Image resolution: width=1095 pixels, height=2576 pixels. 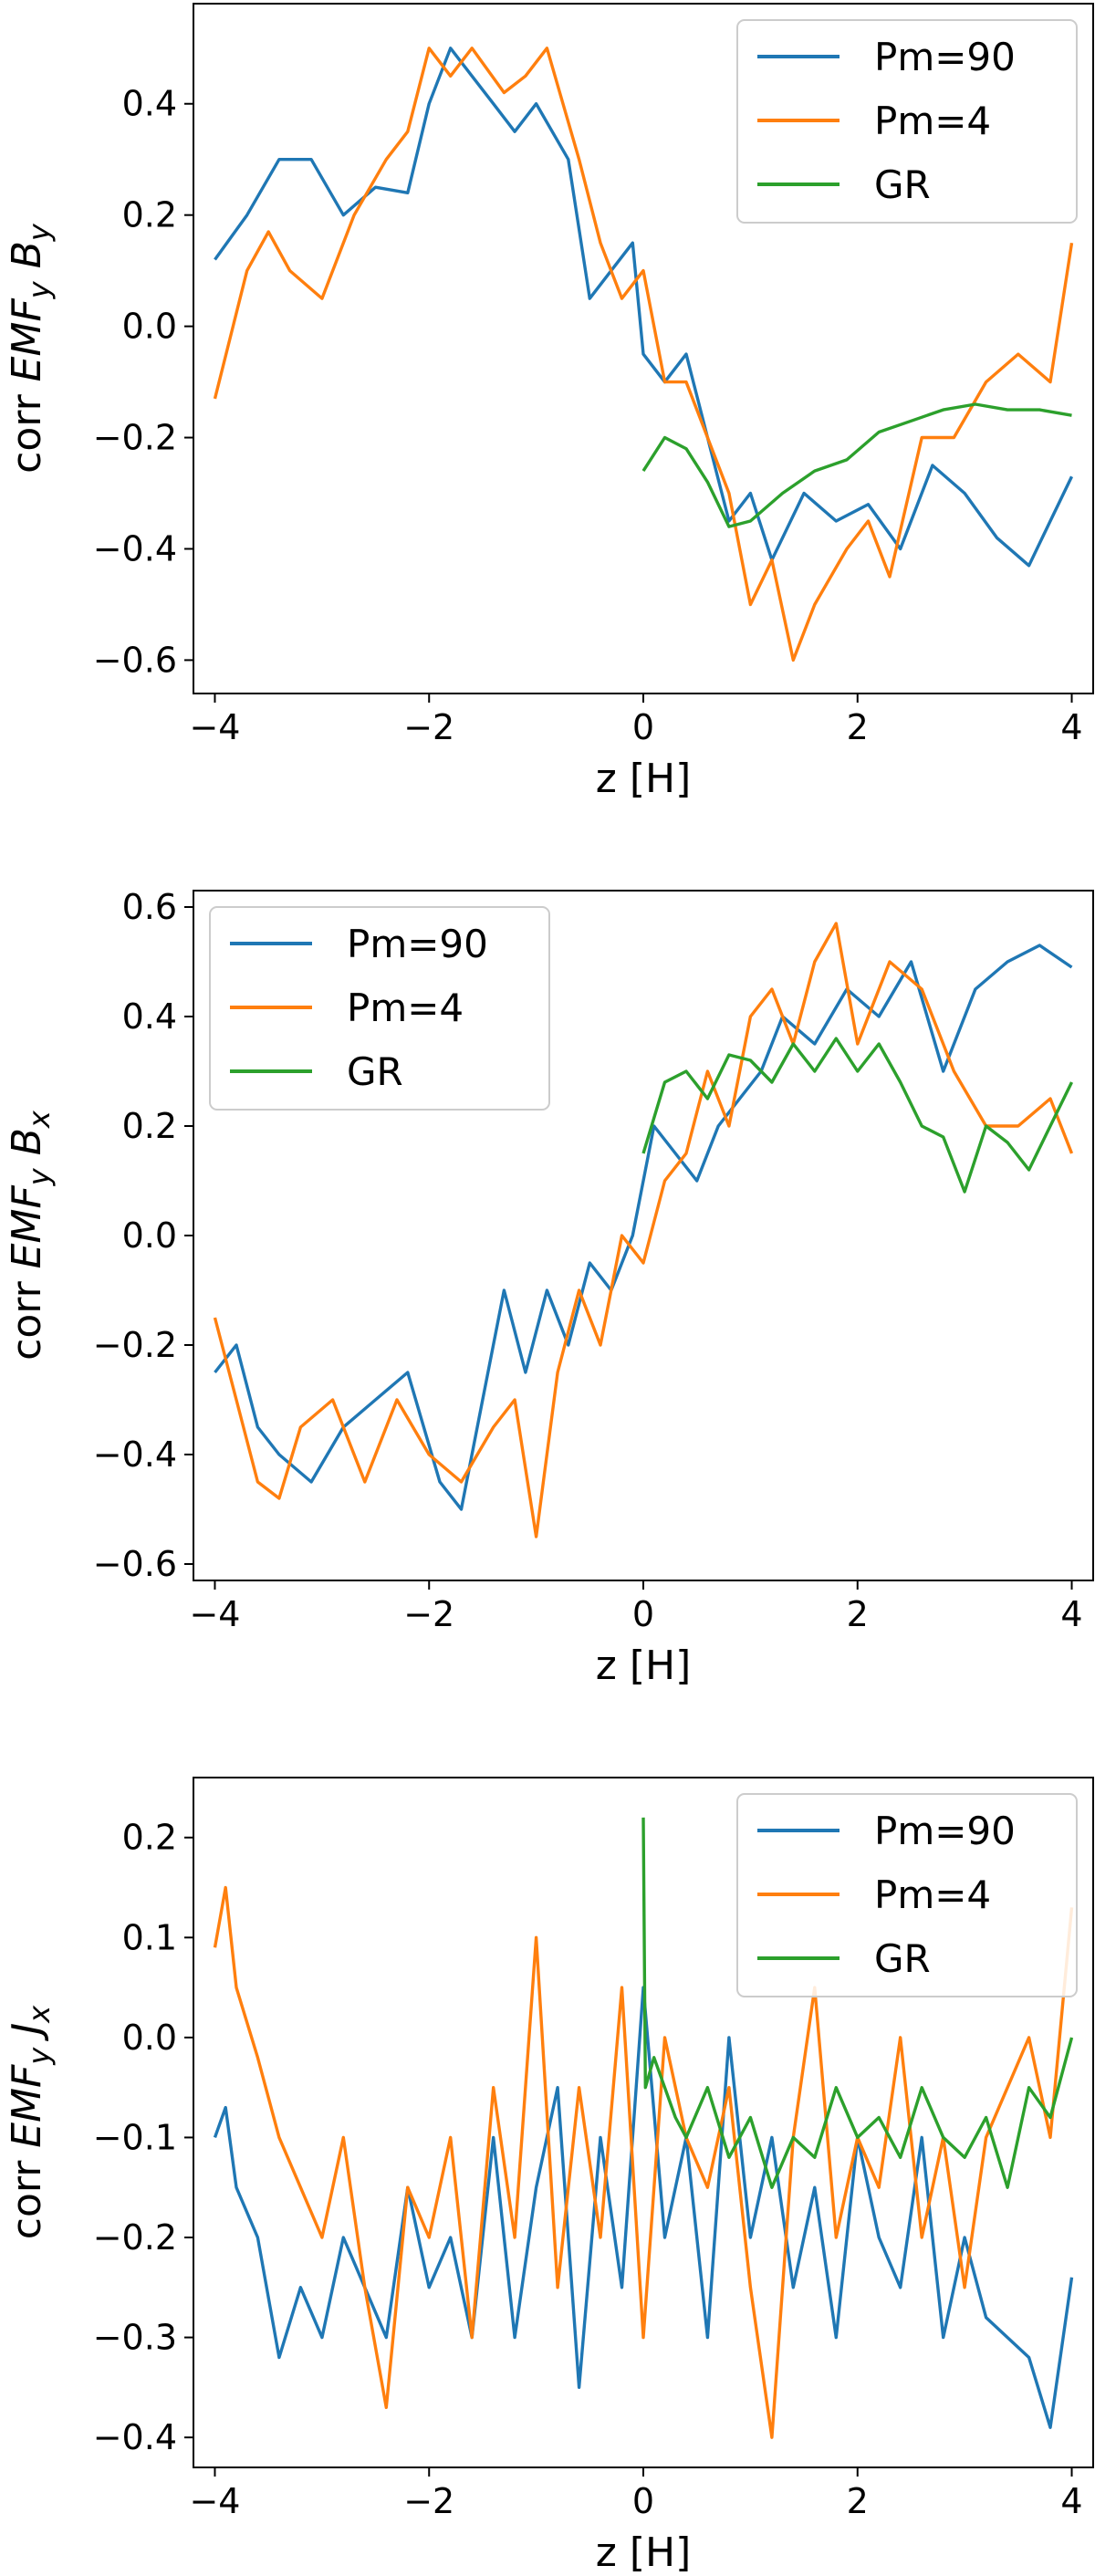 I want to click on y-axis-label: corr EMFy Jx, so click(x=30, y=2122).